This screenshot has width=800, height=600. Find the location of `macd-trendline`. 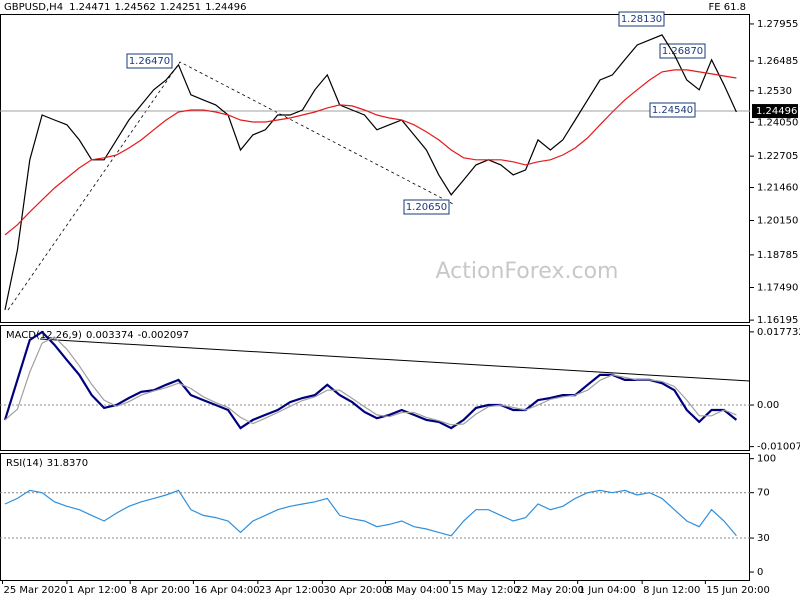

macd-trendline is located at coordinates (395, 360).